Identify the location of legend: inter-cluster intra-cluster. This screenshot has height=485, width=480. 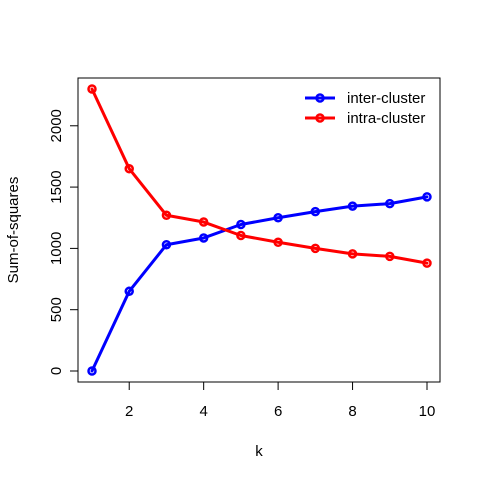
(365, 108).